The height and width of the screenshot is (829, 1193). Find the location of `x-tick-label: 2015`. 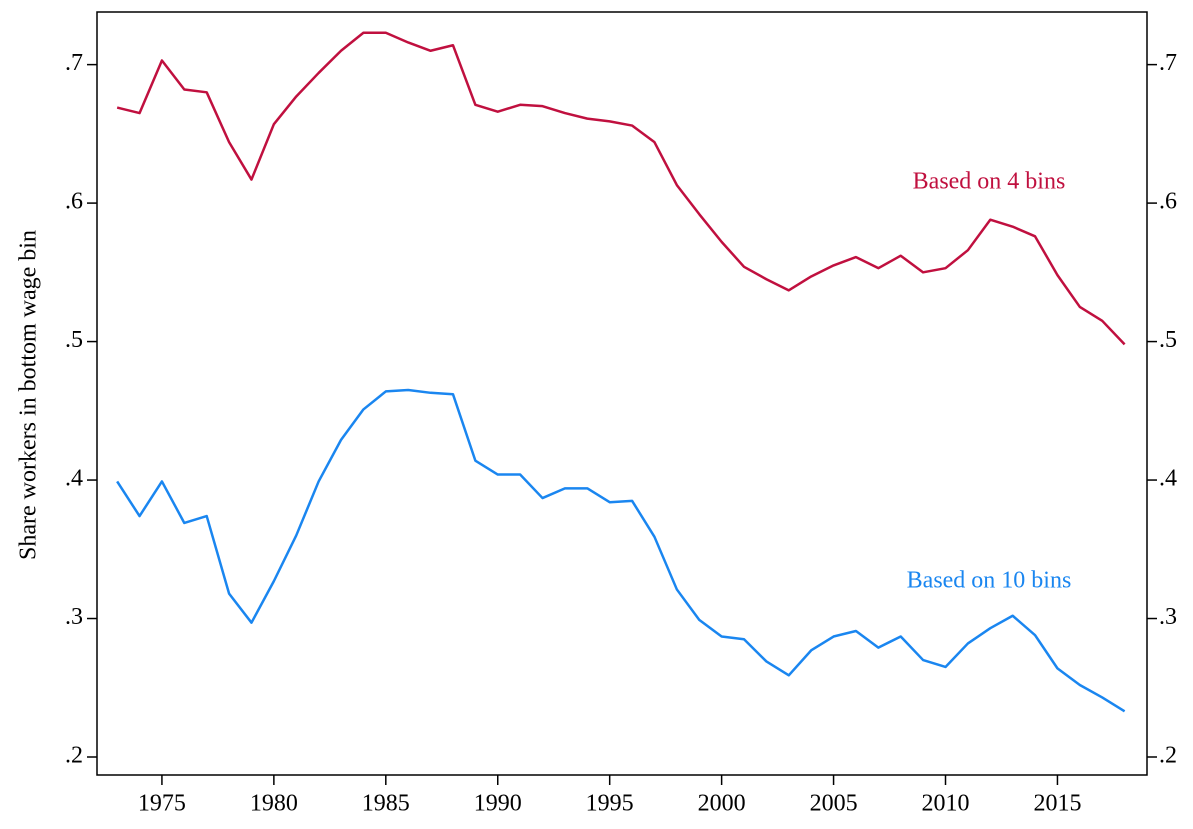

x-tick-label: 2015 is located at coordinates (1057, 804).